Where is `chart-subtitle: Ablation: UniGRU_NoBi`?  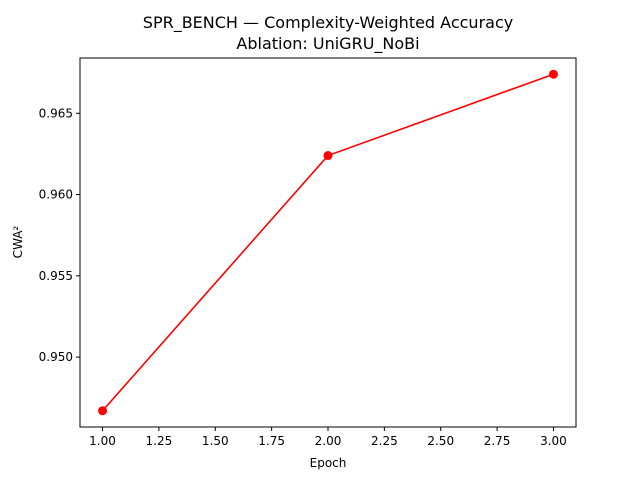 chart-subtitle: Ablation: UniGRU_NoBi is located at coordinates (327, 44).